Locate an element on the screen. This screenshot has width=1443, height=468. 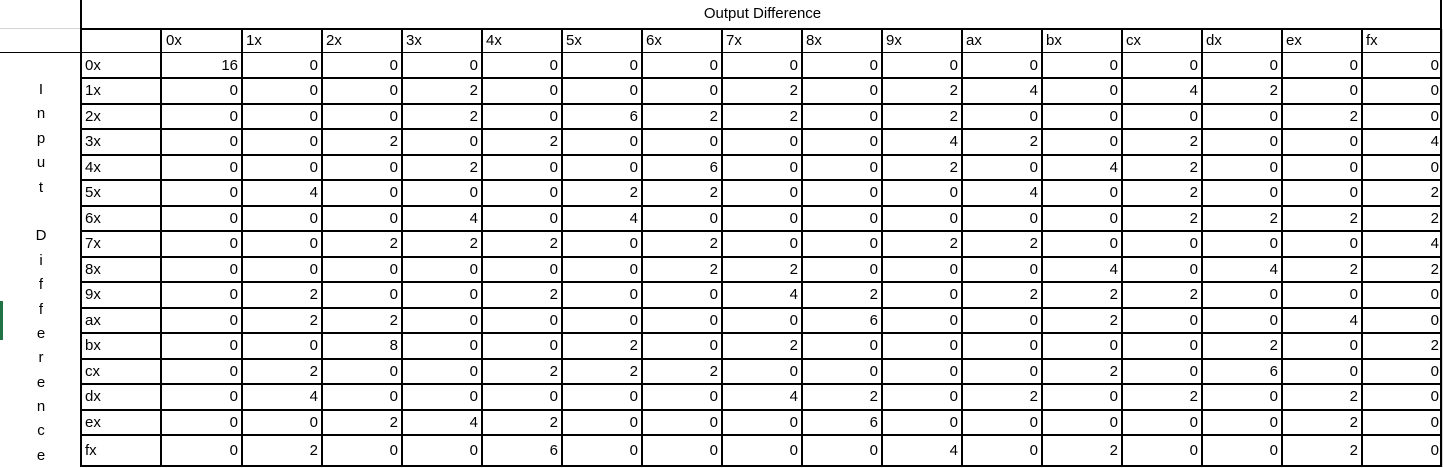
row-header: ax is located at coordinates (122, 320).